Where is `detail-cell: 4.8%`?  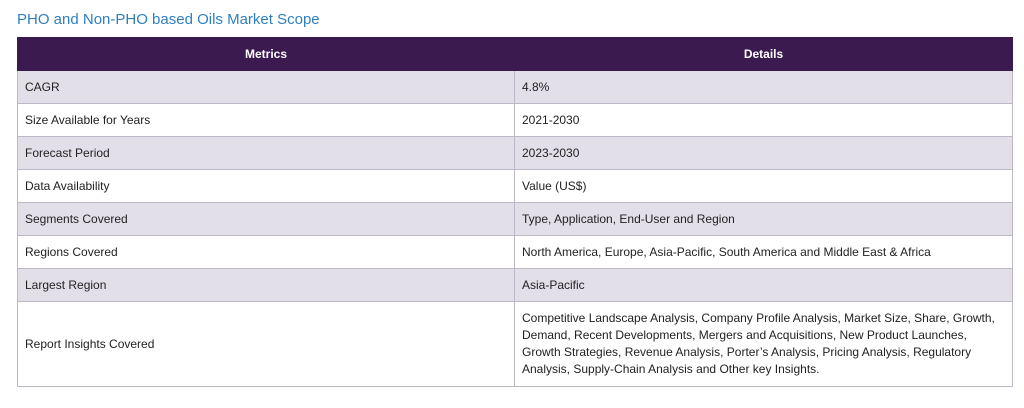 detail-cell: 4.8% is located at coordinates (763, 87).